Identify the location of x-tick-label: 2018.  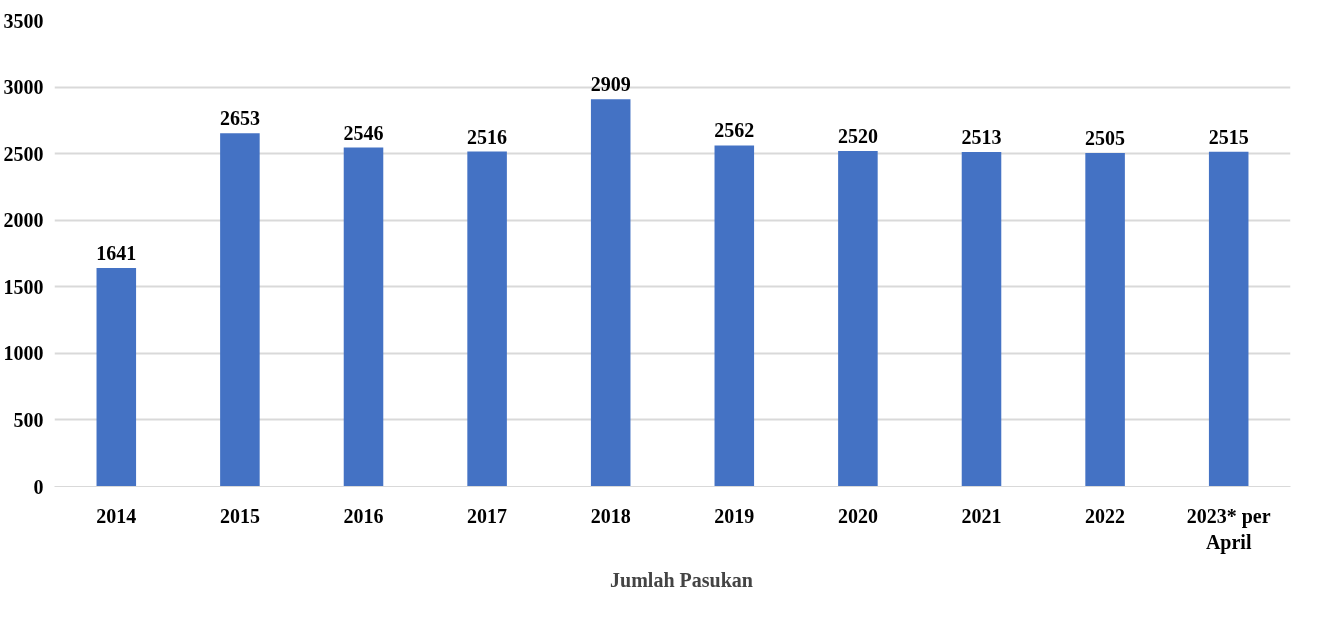
(610, 515).